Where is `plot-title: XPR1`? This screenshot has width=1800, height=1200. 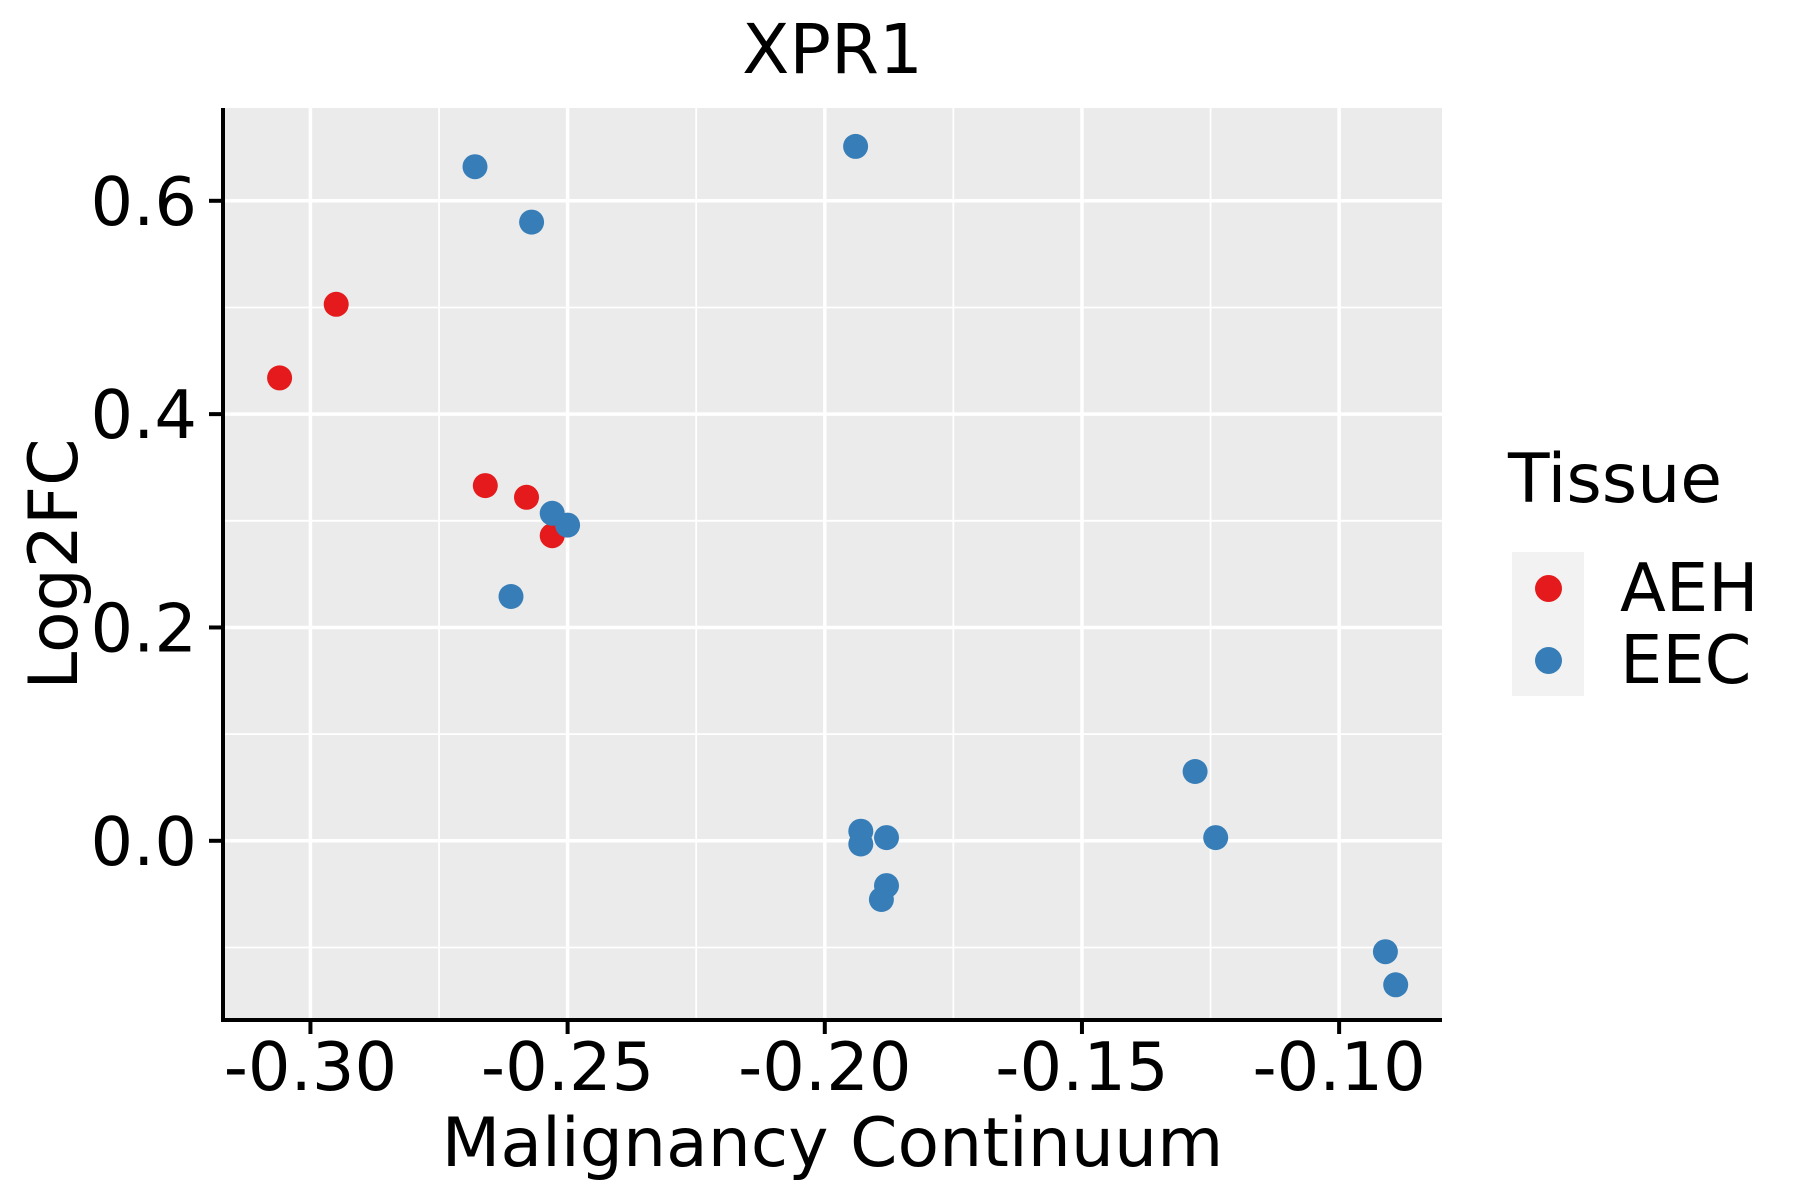
plot-title: XPR1 is located at coordinates (832, 50).